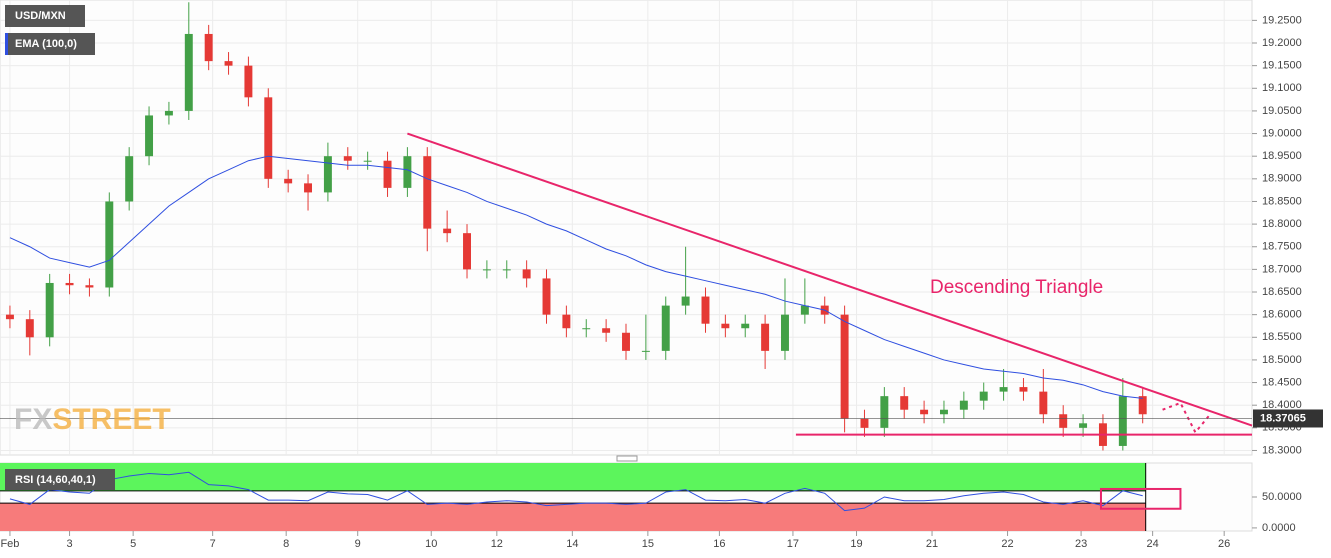  What do you see at coordinates (1282, 20) in the screenshot?
I see `y-tick-label: 19.2500` at bounding box center [1282, 20].